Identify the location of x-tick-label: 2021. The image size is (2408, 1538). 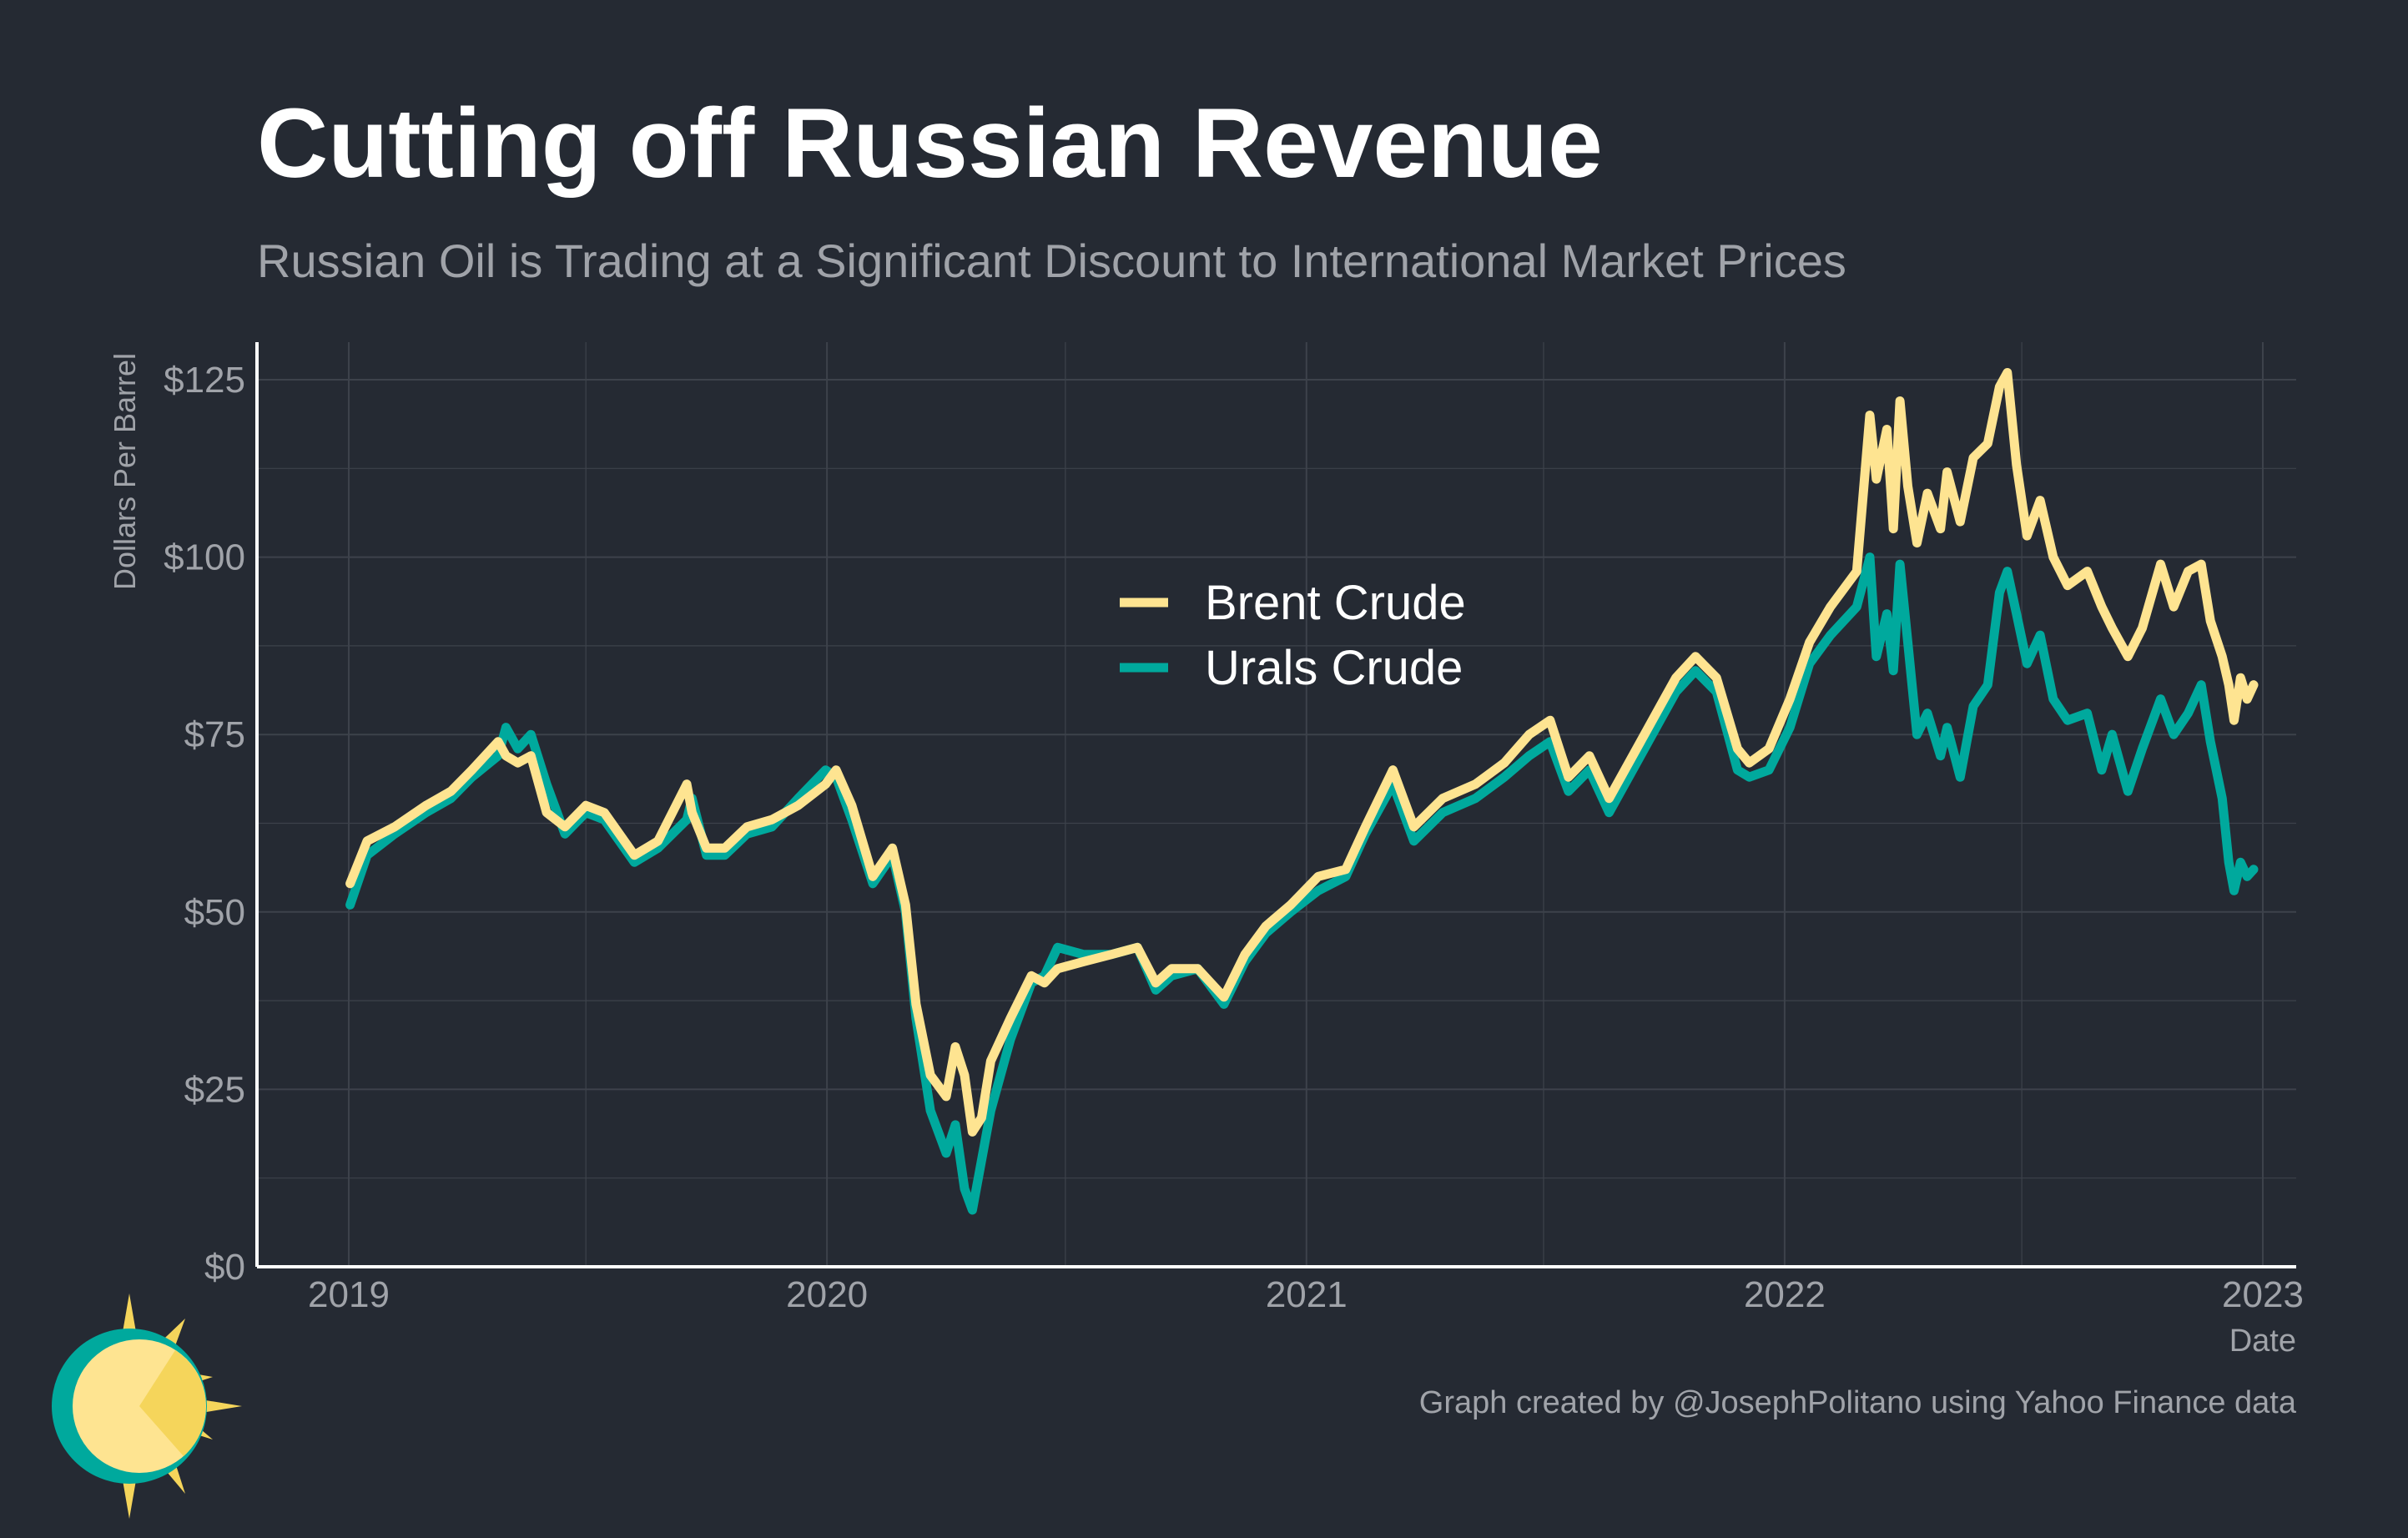
(1307, 1294).